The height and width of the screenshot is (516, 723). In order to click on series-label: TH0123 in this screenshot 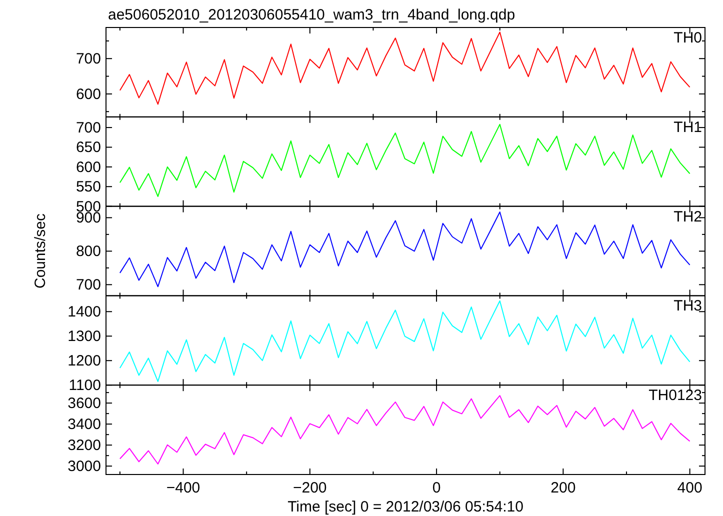, I will do `click(675, 395)`.